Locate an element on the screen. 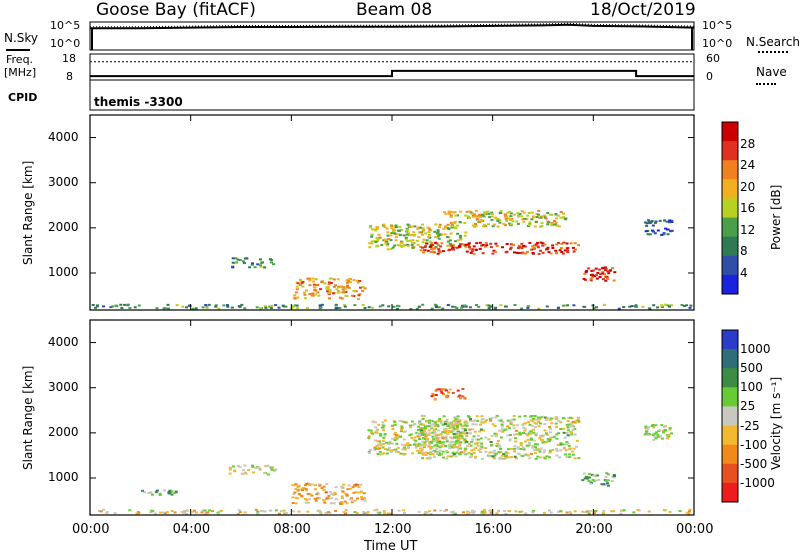 Image resolution: width=800 pixels, height=554 pixels. nsky-trace is located at coordinates (392, 36).